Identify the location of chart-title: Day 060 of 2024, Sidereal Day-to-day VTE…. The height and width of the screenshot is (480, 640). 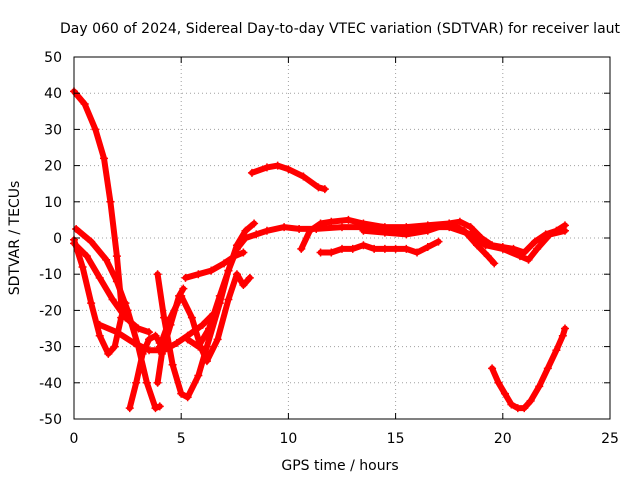
(340, 29).